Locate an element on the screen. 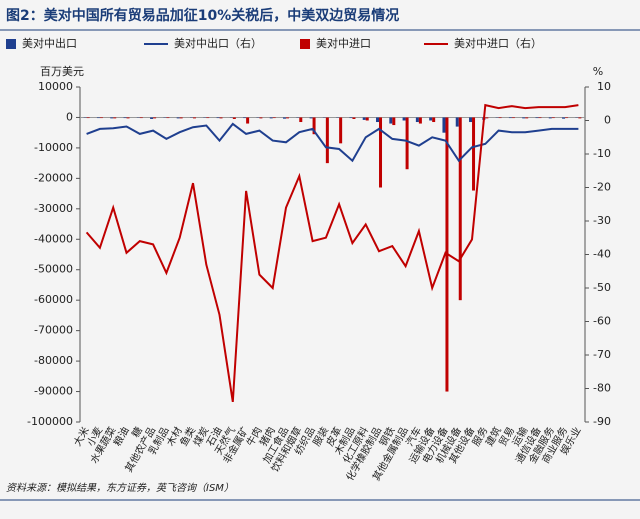  legend-label: 美对中出口（右） is located at coordinates (218, 43).